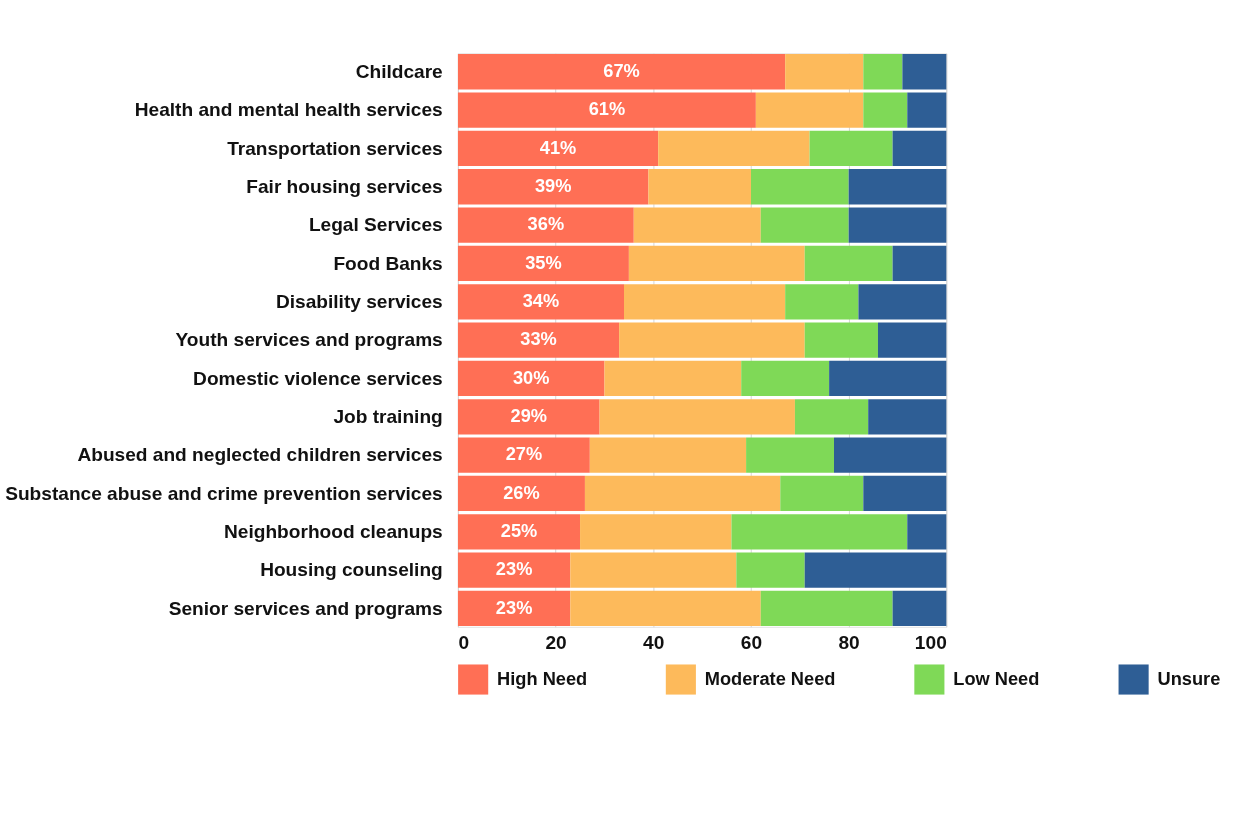 This screenshot has height=820, width=1247. I want to click on data-label: 36%, so click(546, 224).